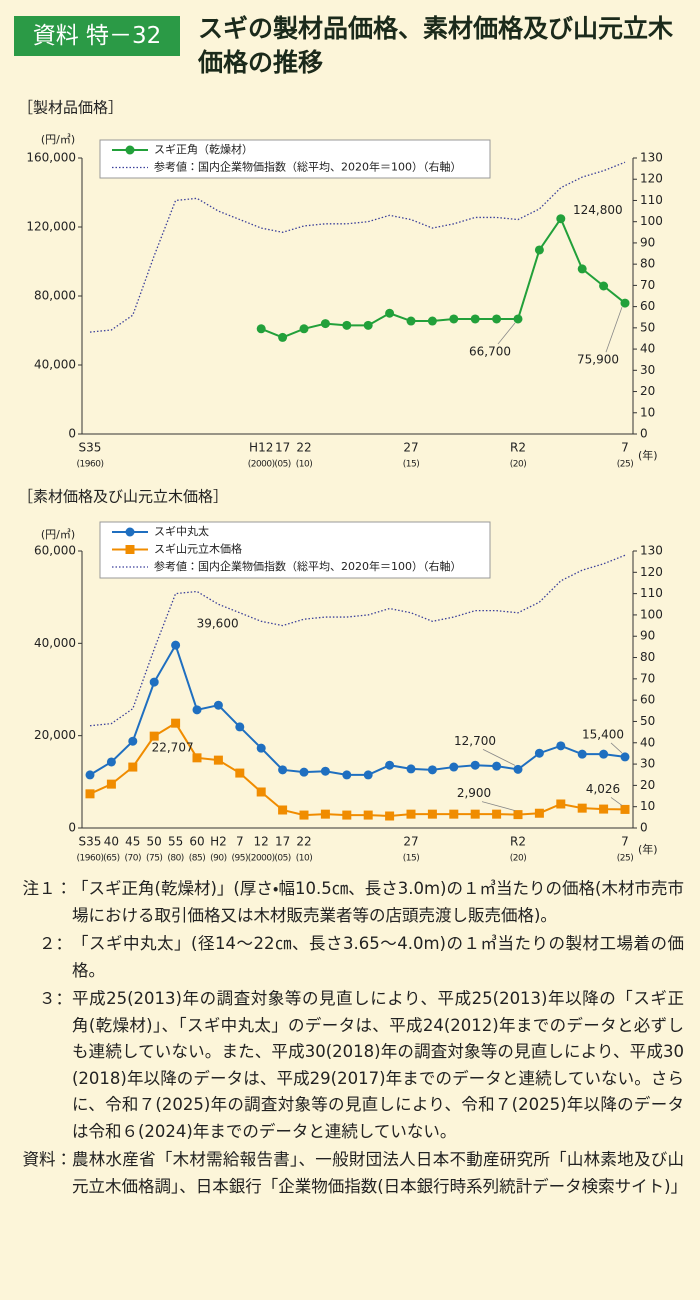 The height and width of the screenshot is (1300, 700). I want to click on y-axis-unit: (円/㎥), so click(58, 139).